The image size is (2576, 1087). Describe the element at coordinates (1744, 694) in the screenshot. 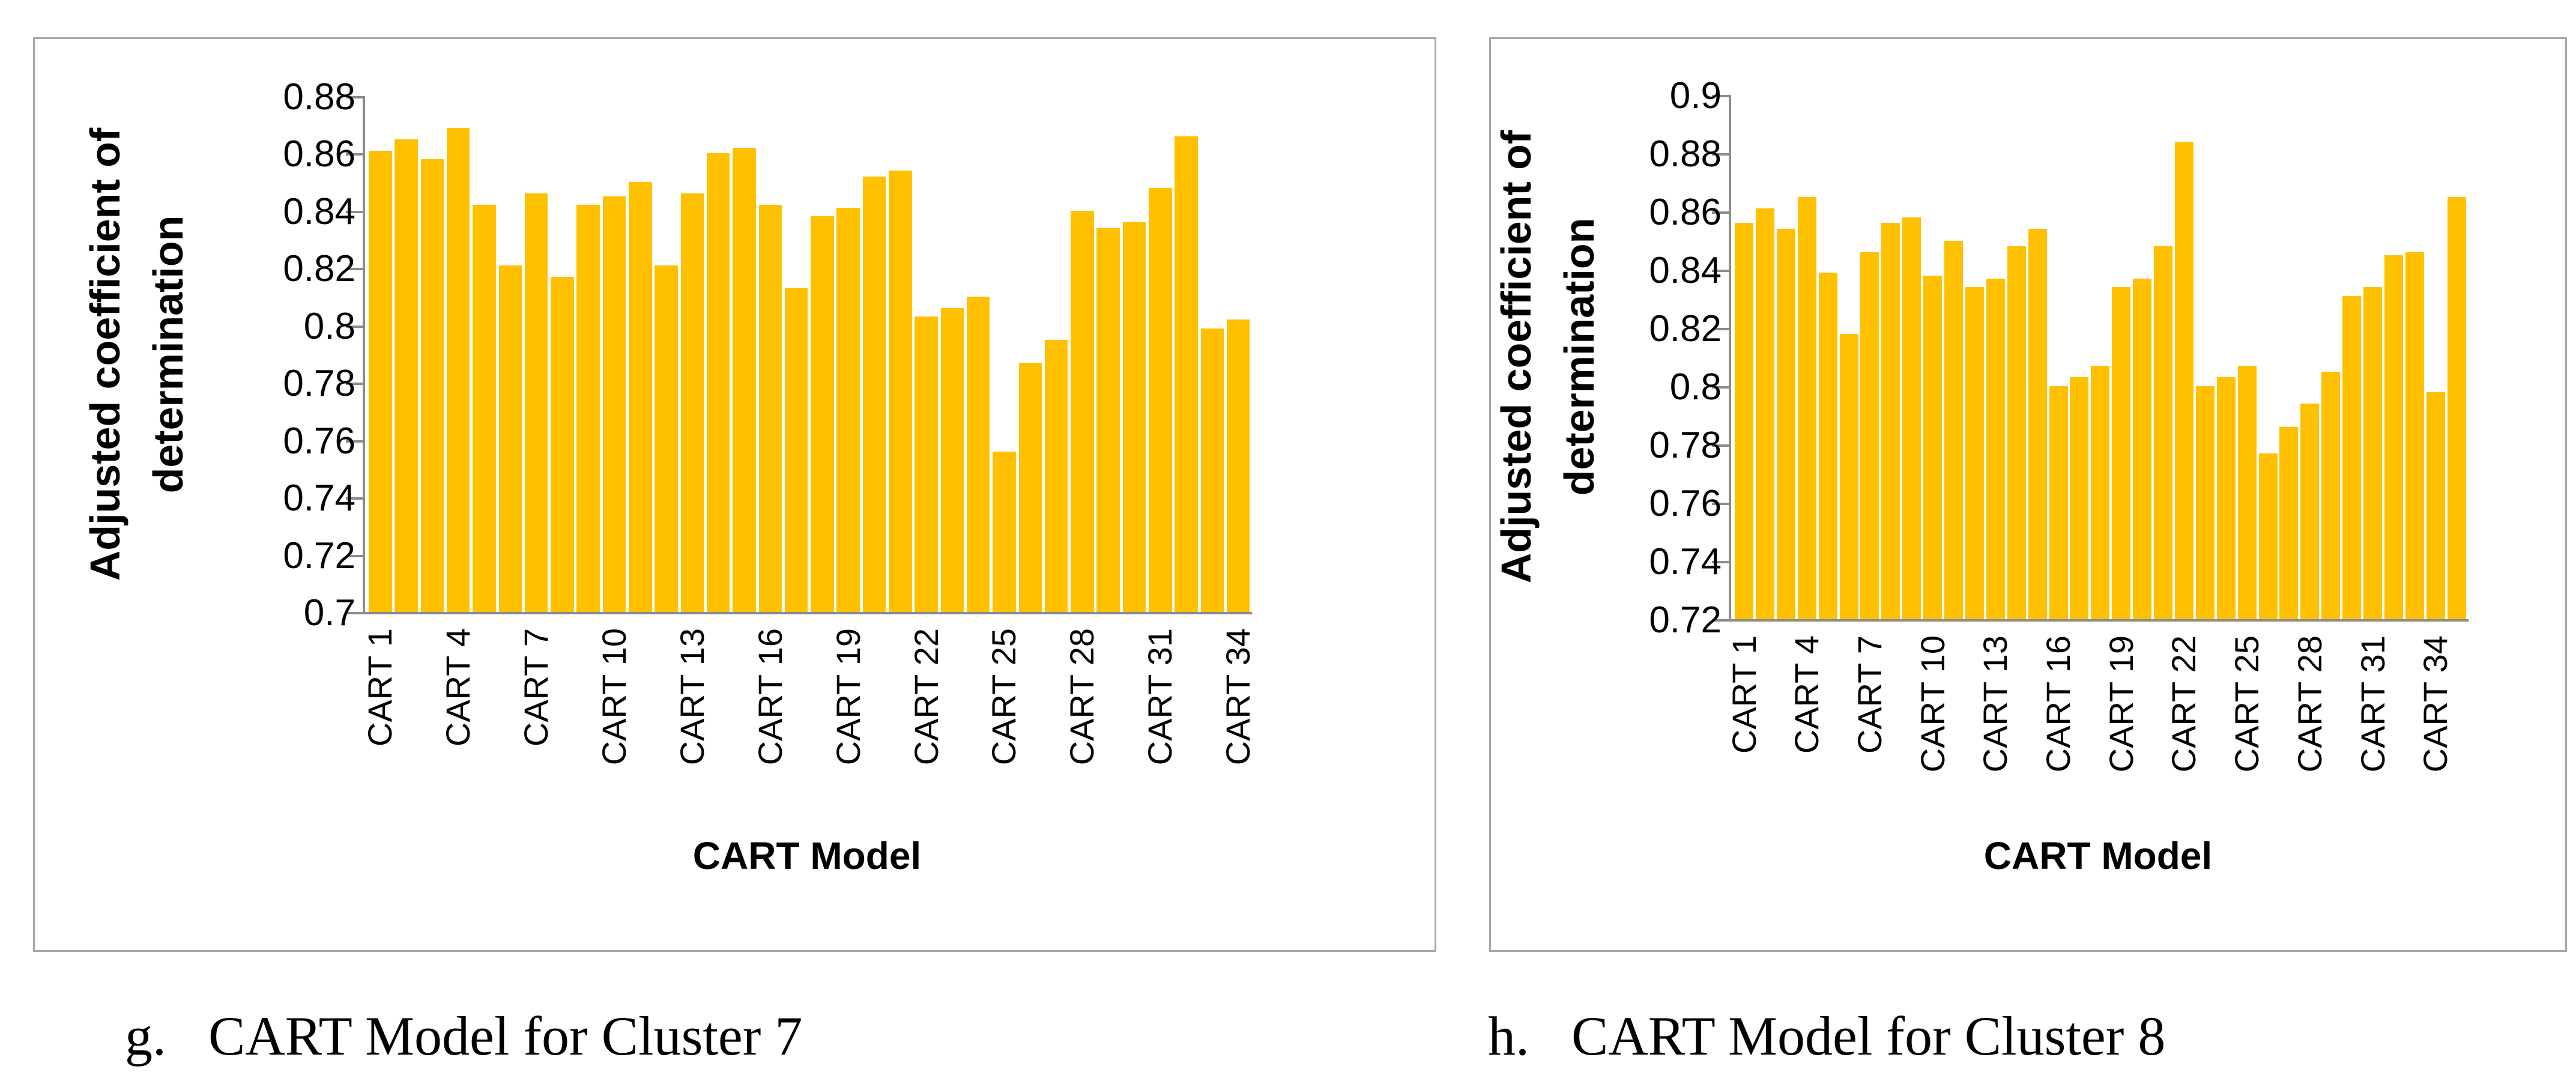

I see `x-tick-label: CART 1` at that location.